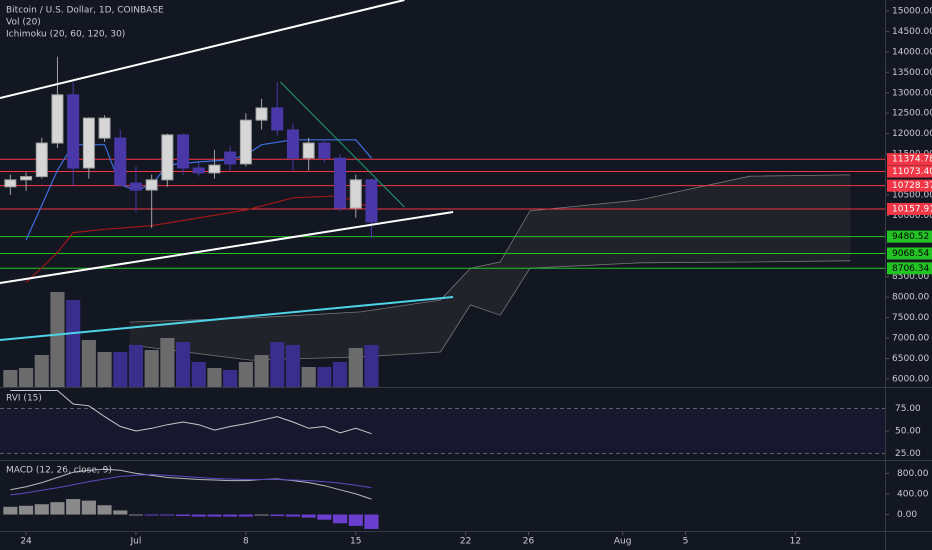  I want to click on x-tick-label: Aug, so click(623, 542).